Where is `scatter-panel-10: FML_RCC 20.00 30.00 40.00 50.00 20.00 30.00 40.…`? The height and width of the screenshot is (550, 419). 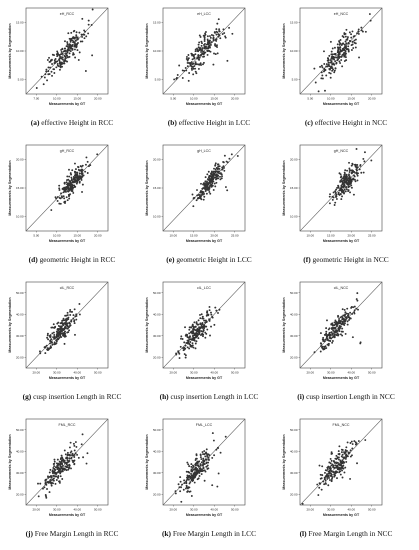
scatter-panel-10: FML_RCC 20.00 30.00 40.00 50.00 20.00 30.00 40.… is located at coordinates (72, 480).